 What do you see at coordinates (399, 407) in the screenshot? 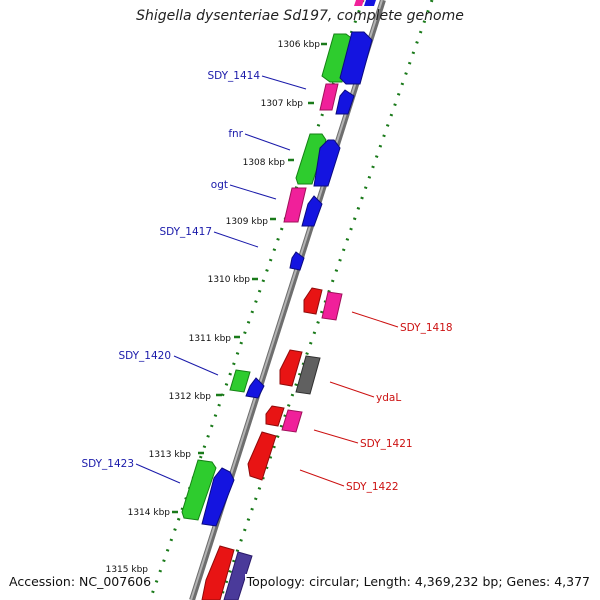
I see `reverse-label-group: SDY_1418 ydaL SDY_1421 SDY_1422` at bounding box center [399, 407].